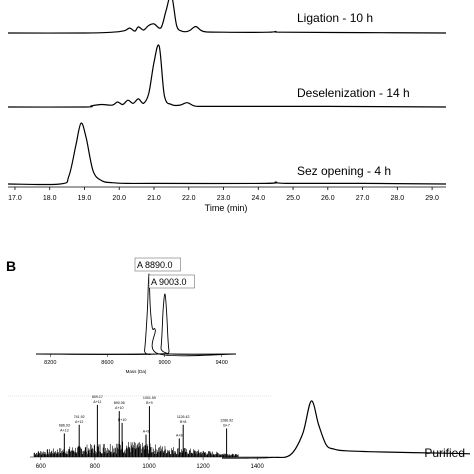  What do you see at coordinates (203, 467) in the screenshot?
I see `mz-tick-label: 1200` at bounding box center [203, 467].